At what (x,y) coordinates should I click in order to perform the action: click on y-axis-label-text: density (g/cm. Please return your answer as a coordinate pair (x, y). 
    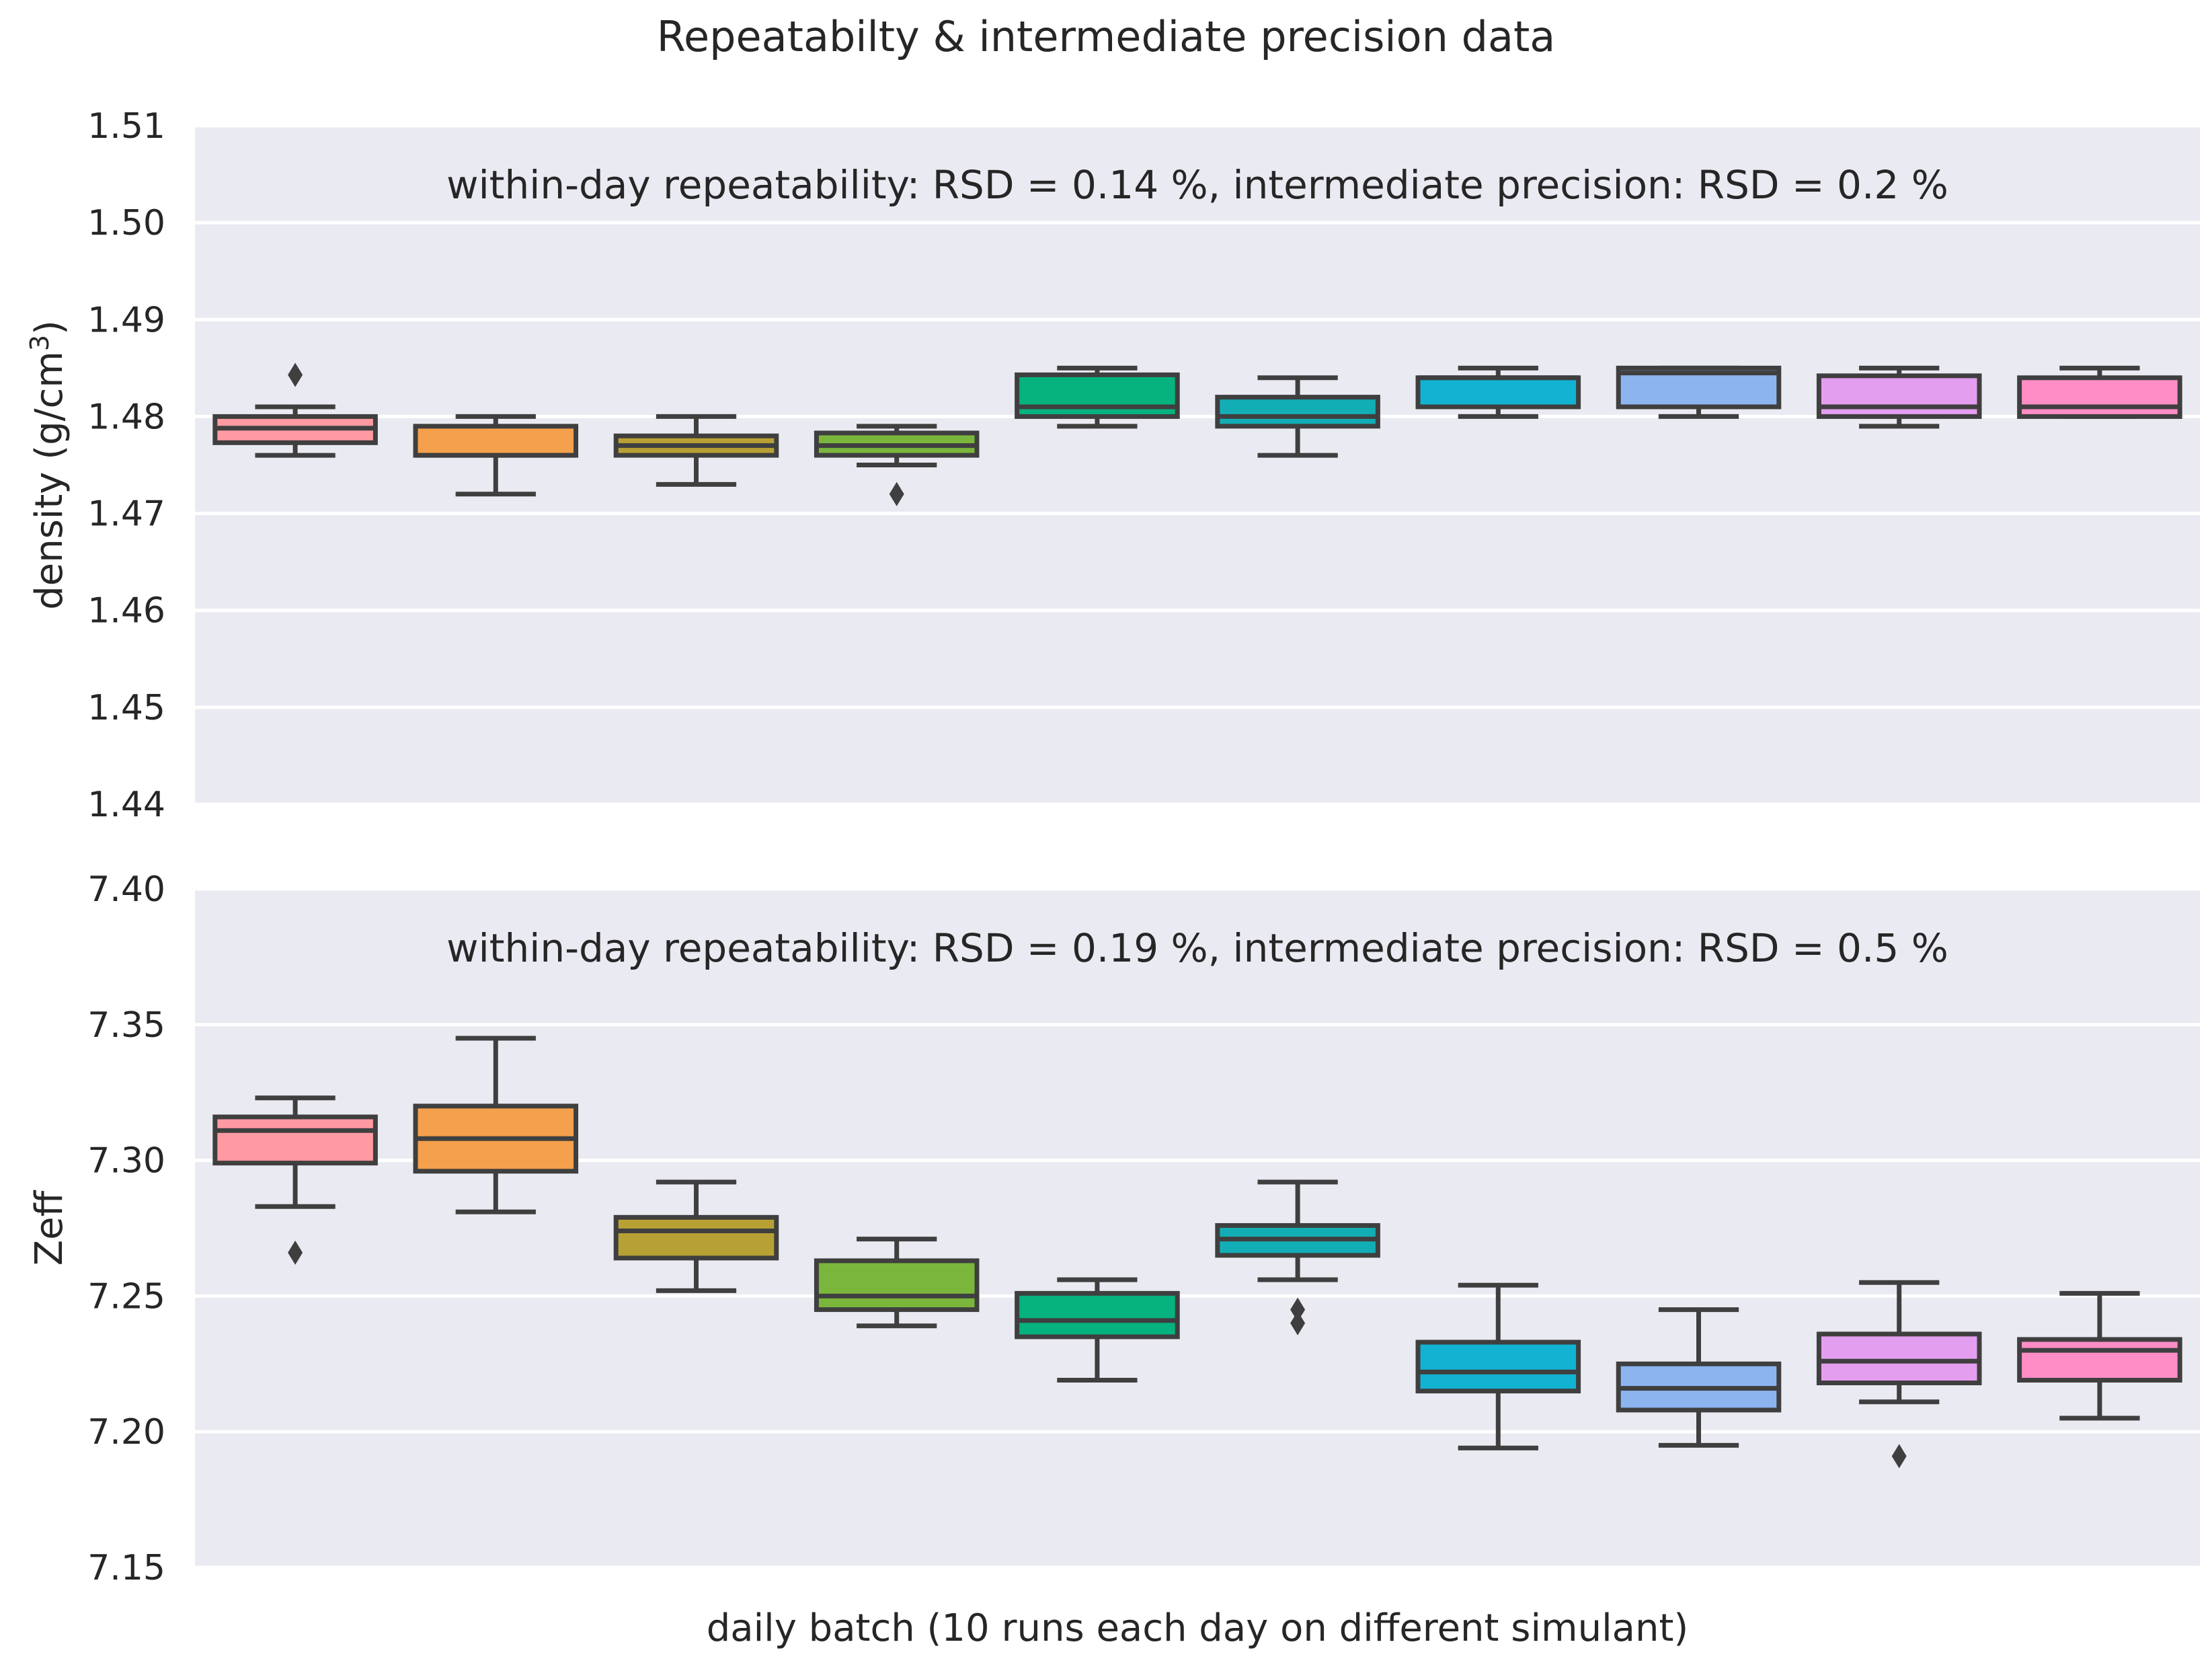
    Looking at the image, I should click on (49, 480).